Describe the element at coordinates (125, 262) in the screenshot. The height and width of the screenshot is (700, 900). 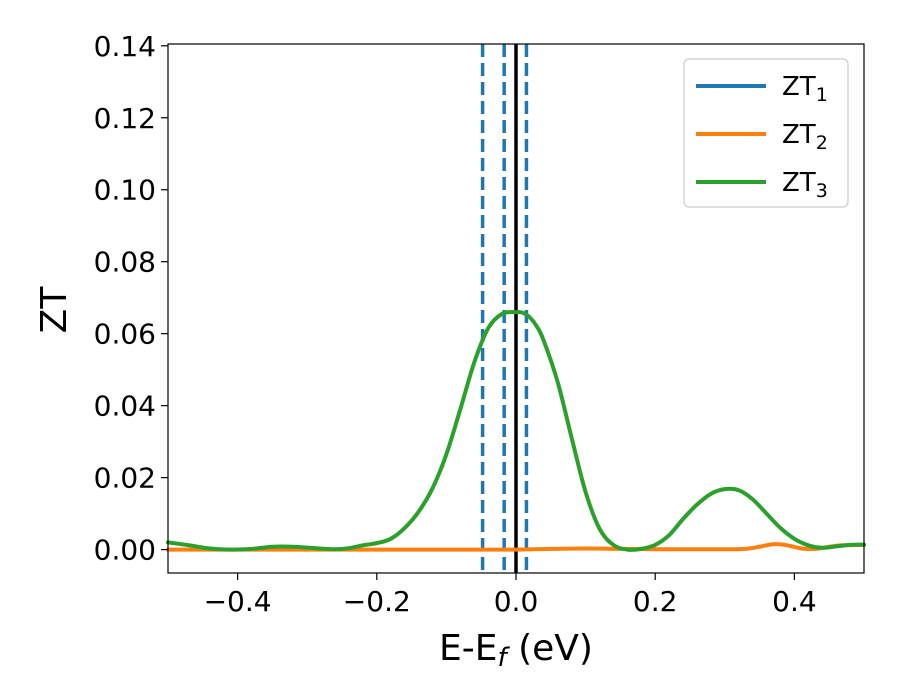
I see `y-tick-label: 0.08` at that location.